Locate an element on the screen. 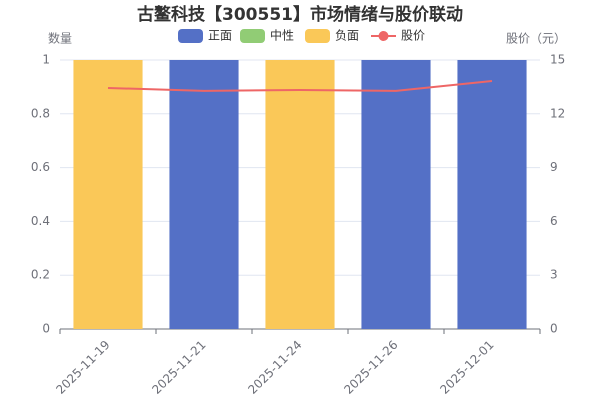 This screenshot has width=600, height=400. x-tick-label: 2025-11-19 is located at coordinates (82, 367).